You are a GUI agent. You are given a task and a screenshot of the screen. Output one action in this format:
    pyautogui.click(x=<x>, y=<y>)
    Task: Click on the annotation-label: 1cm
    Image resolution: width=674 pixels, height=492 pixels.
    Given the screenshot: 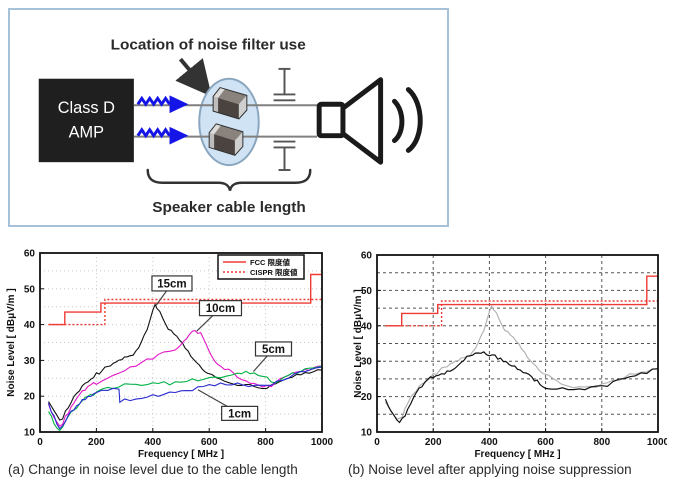 What is the action you would take?
    pyautogui.click(x=239, y=414)
    